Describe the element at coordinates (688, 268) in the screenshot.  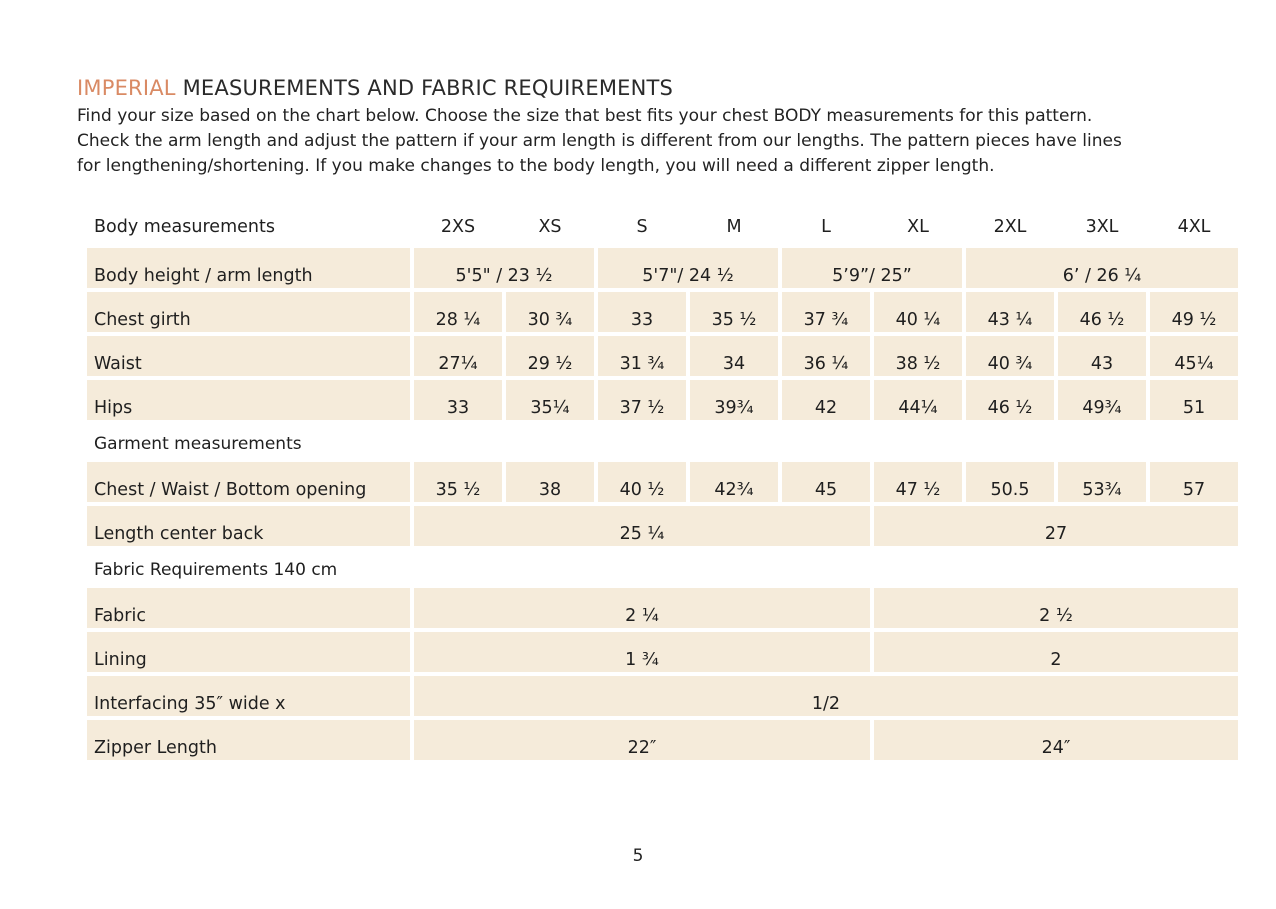
I see `table-cell: 5'7"/ 24 ½` at that location.